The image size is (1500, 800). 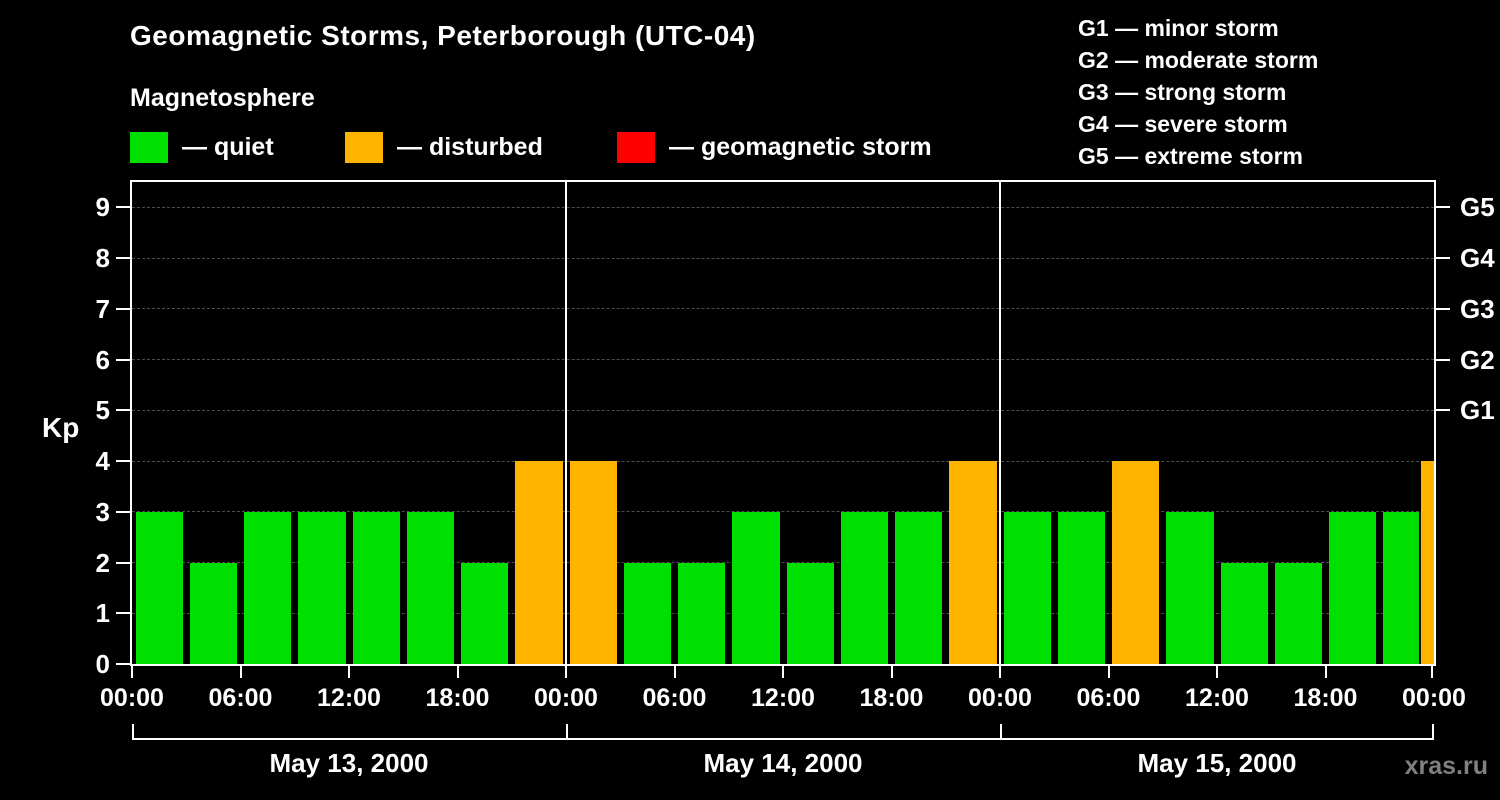 I want to click on g-axis-tick-label: G4, so click(x=1477, y=258).